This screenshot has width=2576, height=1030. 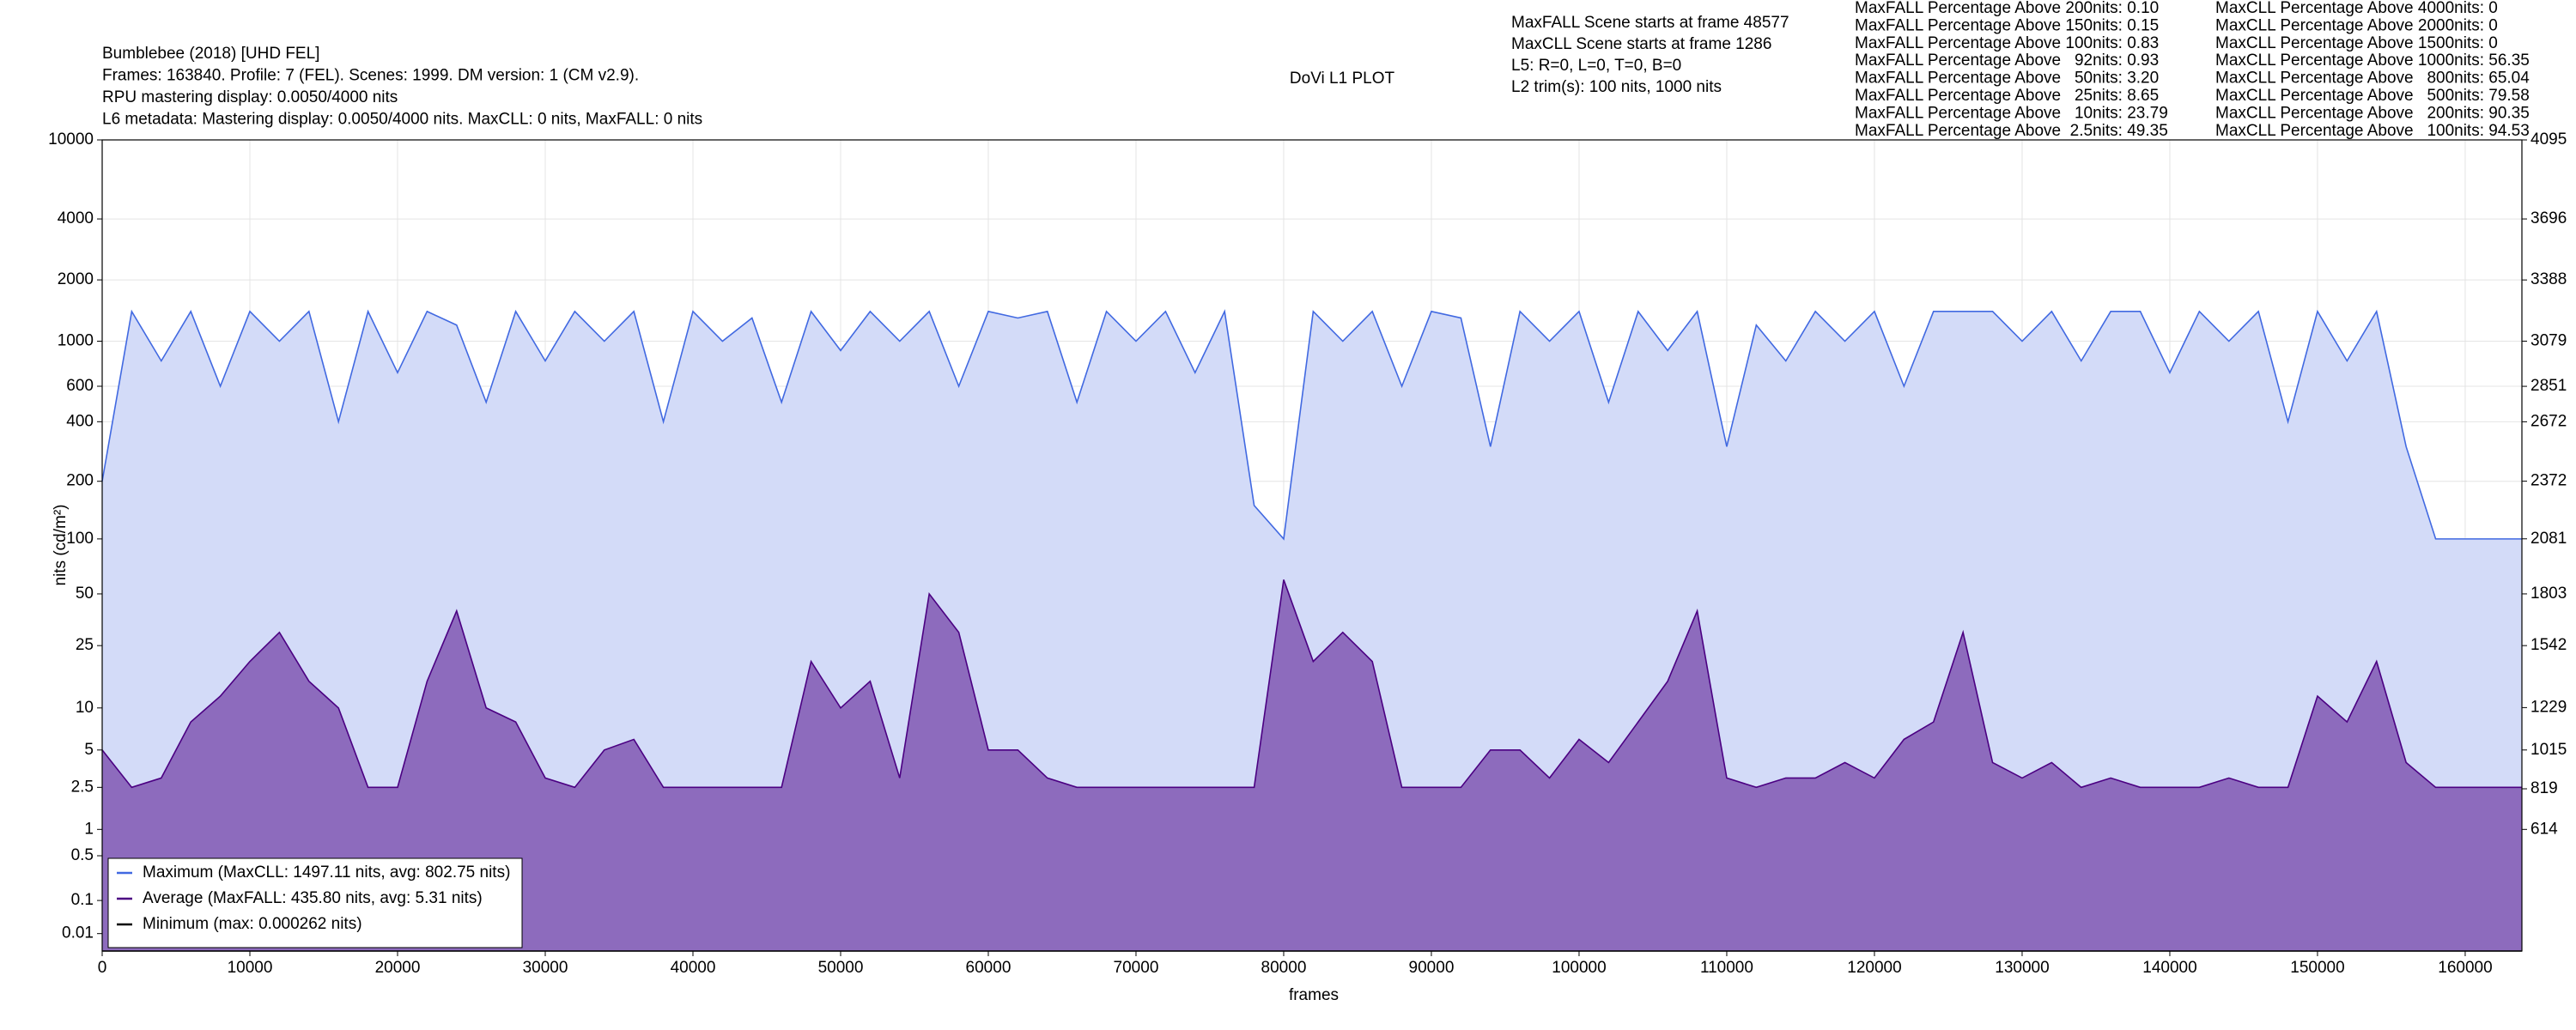 I want to click on y-tick-label: 1000, so click(x=76, y=341).